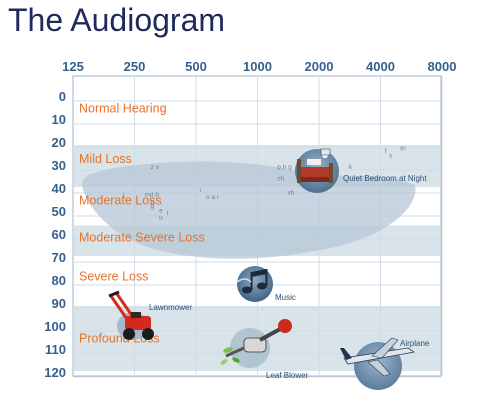 The image size is (502, 416). What do you see at coordinates (161, 211) in the screenshot?
I see `phoneme-label: e` at bounding box center [161, 211].